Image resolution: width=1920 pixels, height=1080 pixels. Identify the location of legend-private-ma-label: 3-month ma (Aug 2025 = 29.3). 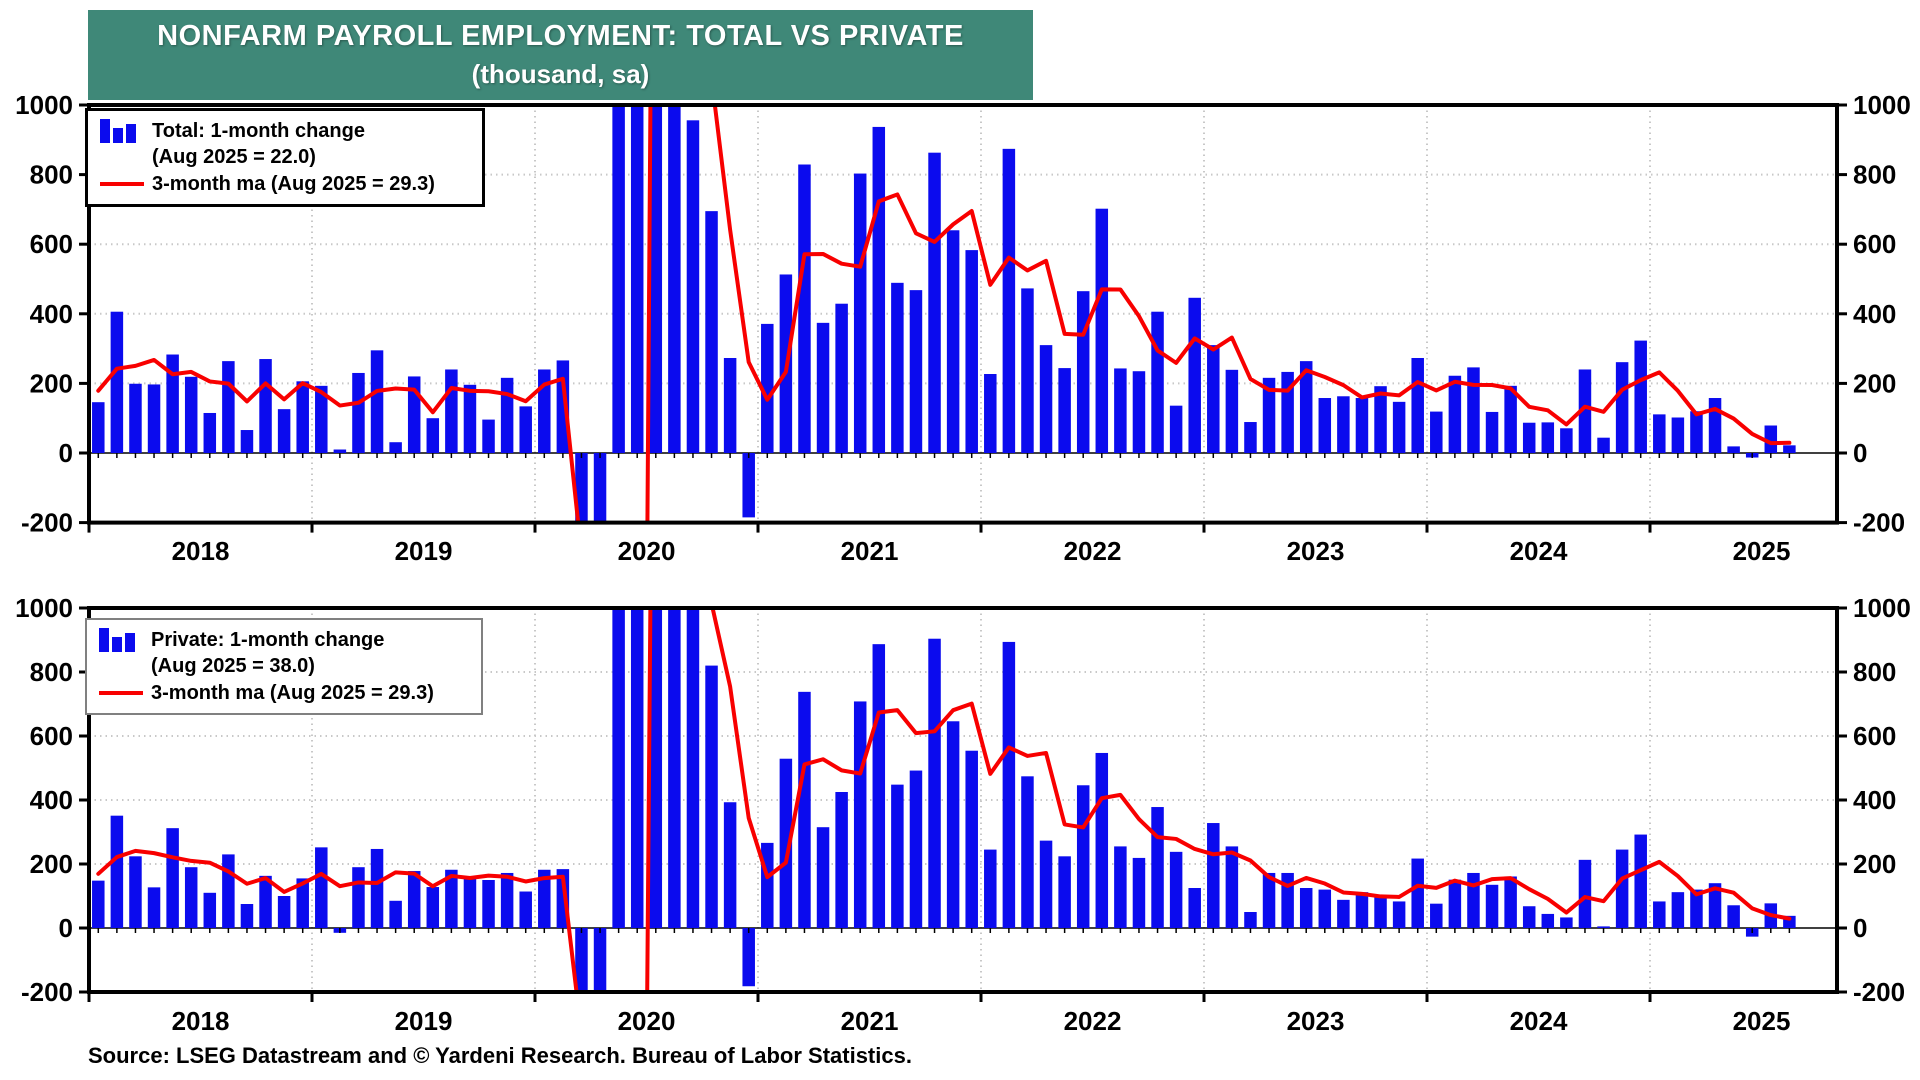
(292, 692).